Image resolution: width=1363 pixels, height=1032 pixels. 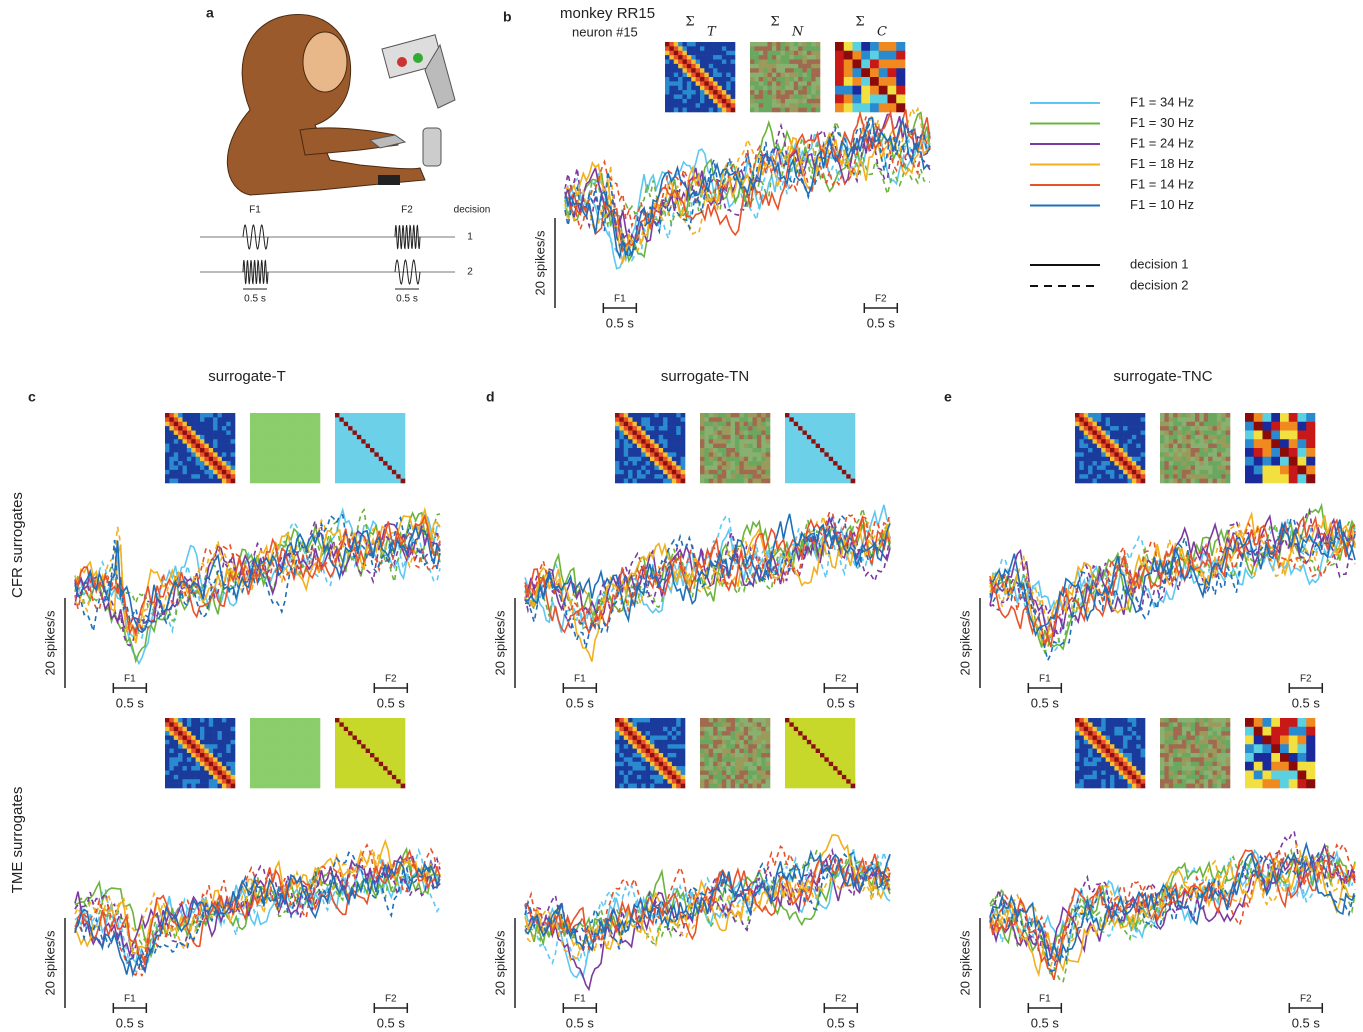 I want to click on covariance-matrix, so click(x=650, y=448).